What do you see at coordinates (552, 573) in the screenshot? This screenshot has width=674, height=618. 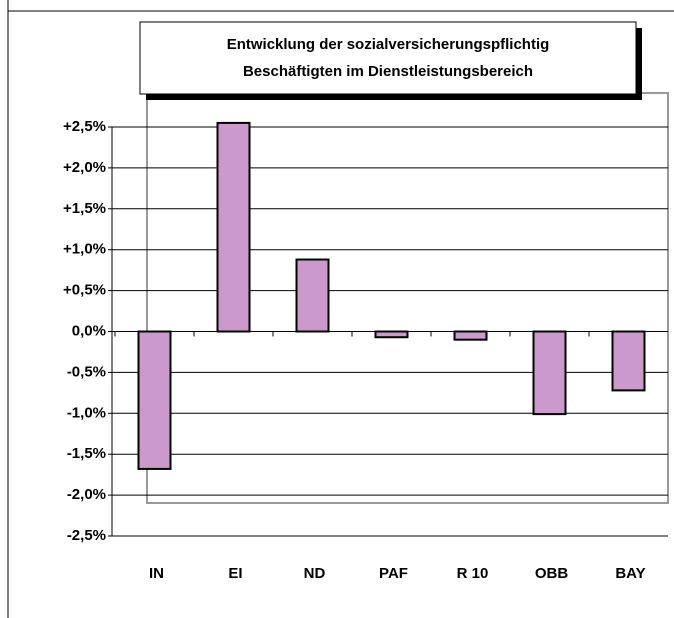 I see `x-tick-label: OBB` at bounding box center [552, 573].